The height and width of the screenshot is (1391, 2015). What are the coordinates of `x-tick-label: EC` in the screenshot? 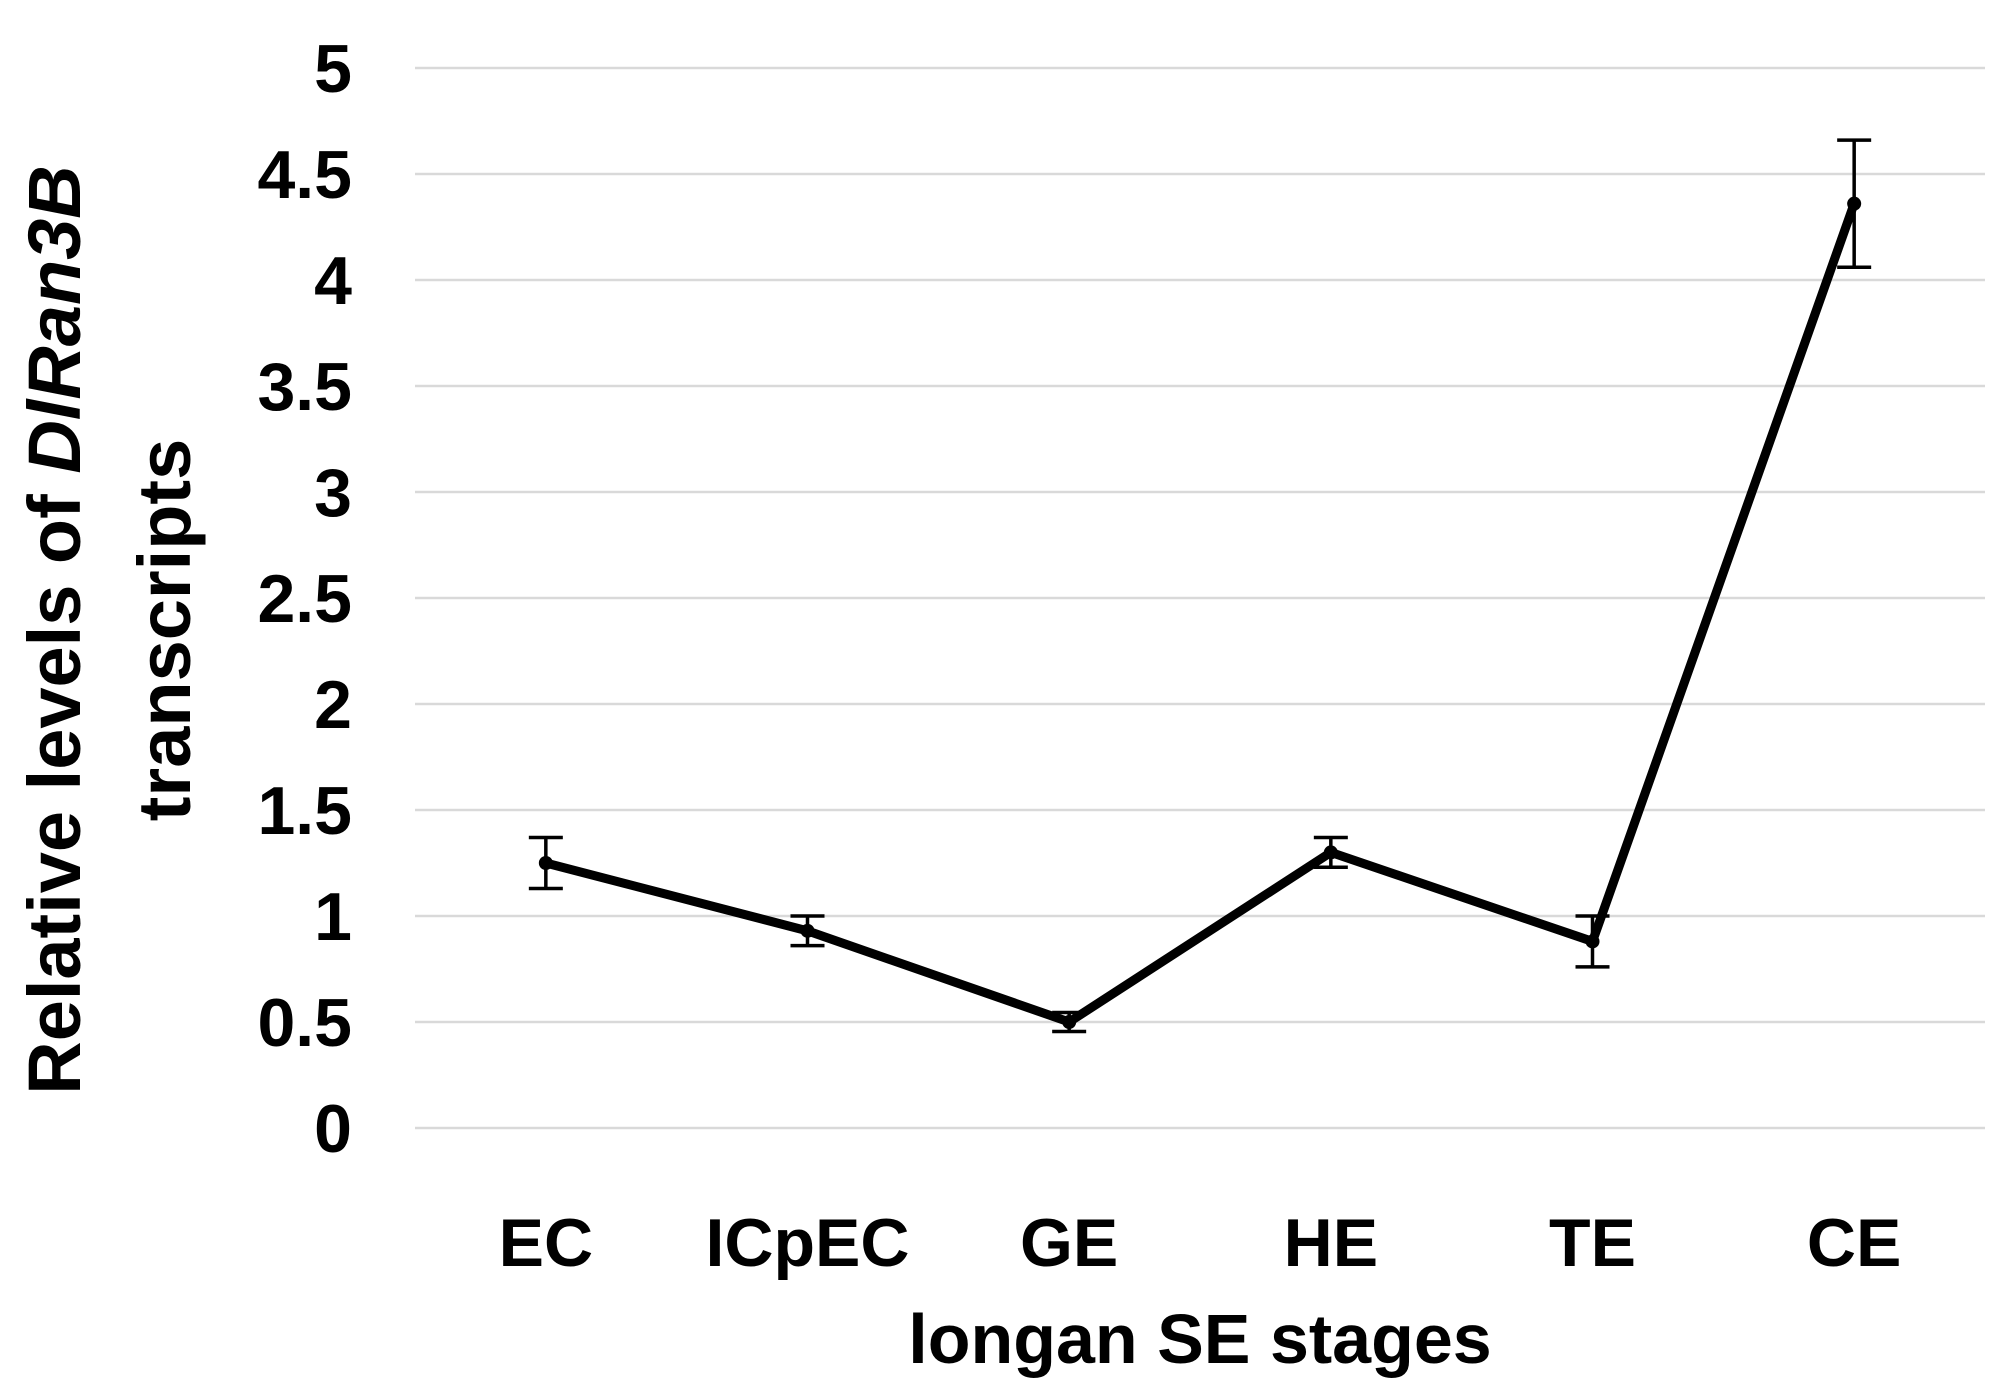 It's located at (546, 1243).